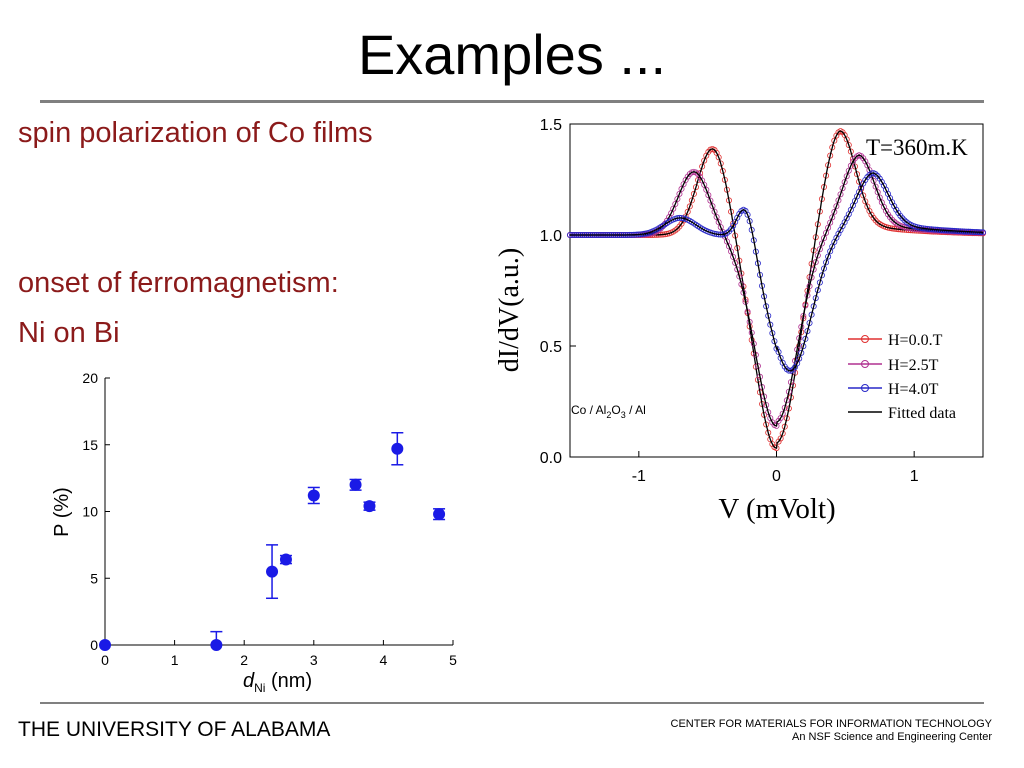 Image resolution: width=1024 pixels, height=768 pixels. Describe the element at coordinates (509, 310) in the screenshot. I see `line-ylabel: dI/dV(a.u.)` at that location.